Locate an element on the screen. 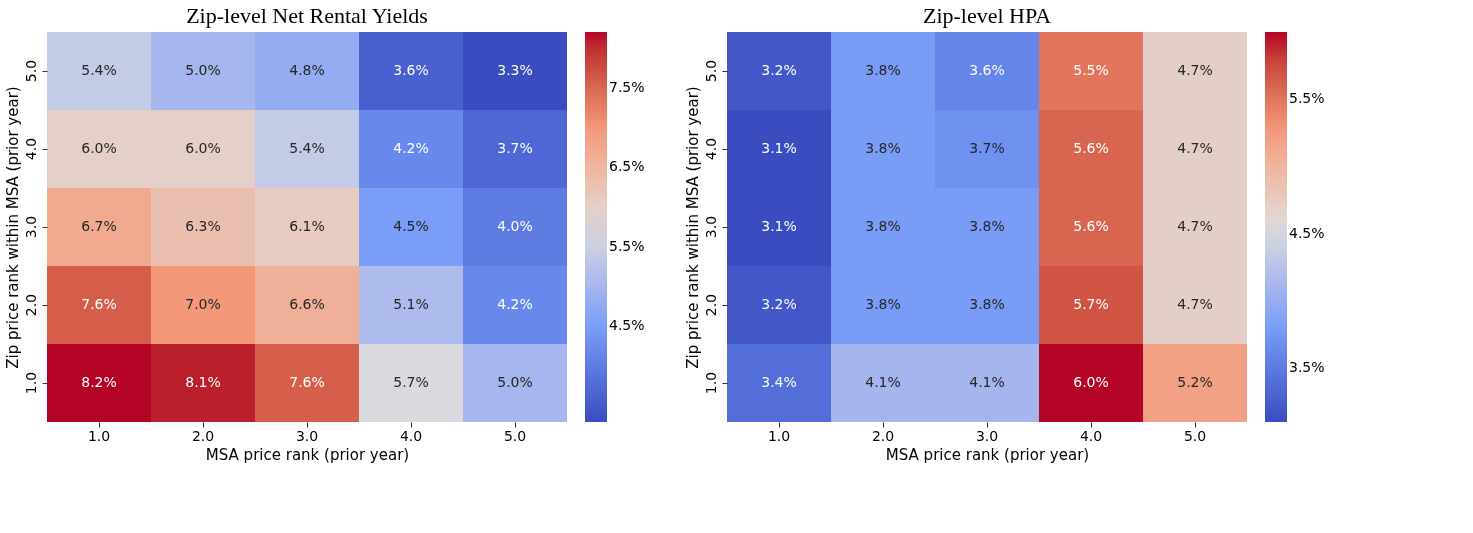 The height and width of the screenshot is (533, 1473). color-bar-label: 6.5% is located at coordinates (627, 166).